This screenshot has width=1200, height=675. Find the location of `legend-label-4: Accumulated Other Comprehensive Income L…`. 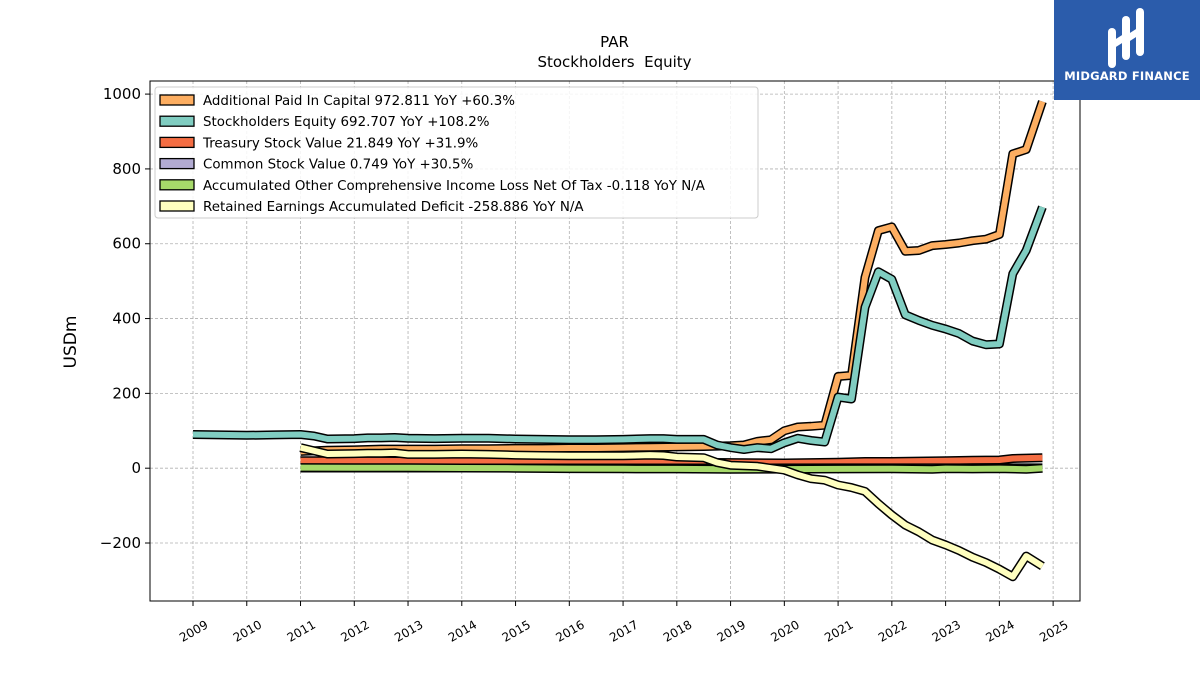

legend-label-4: Accumulated Other Comprehensive Income L… is located at coordinates (454, 186).